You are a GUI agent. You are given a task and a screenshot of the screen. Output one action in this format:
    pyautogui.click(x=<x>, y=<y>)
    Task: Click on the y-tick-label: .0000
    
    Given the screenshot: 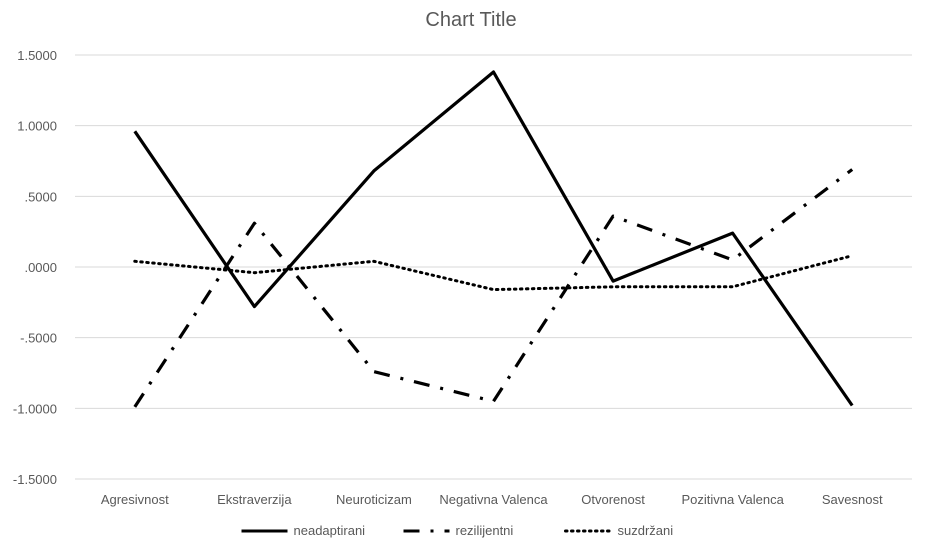 What is the action you would take?
    pyautogui.click(x=40, y=267)
    